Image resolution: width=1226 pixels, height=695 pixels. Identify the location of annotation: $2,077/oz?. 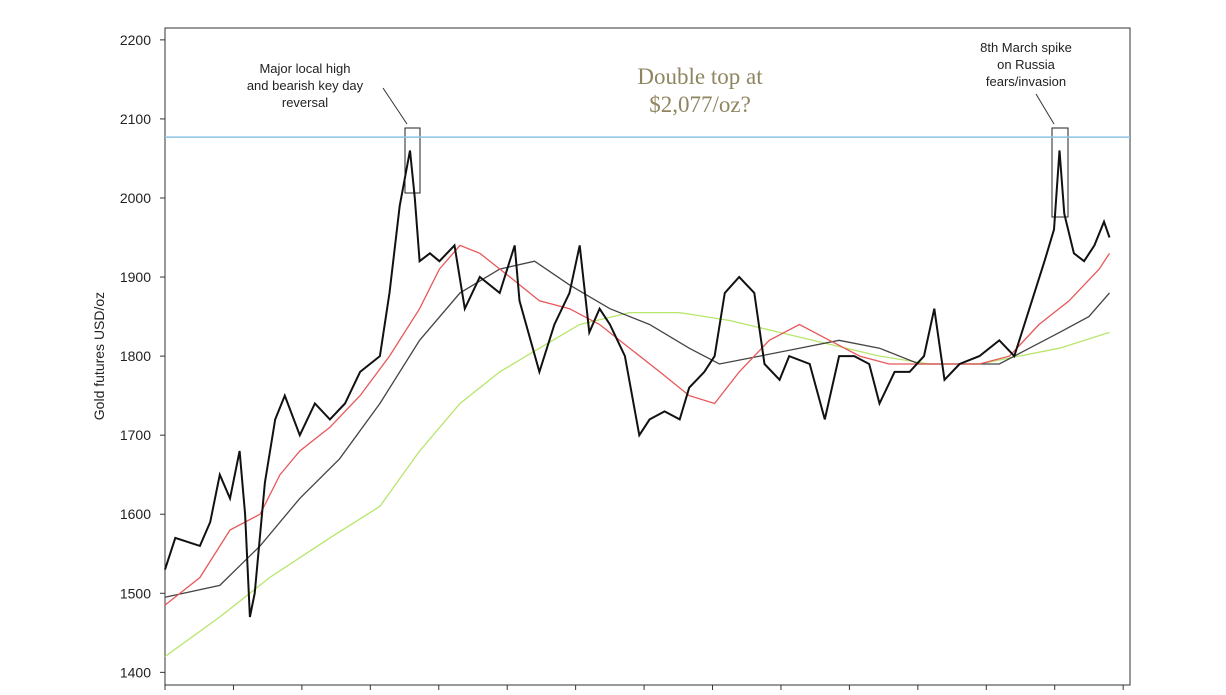
(700, 104).